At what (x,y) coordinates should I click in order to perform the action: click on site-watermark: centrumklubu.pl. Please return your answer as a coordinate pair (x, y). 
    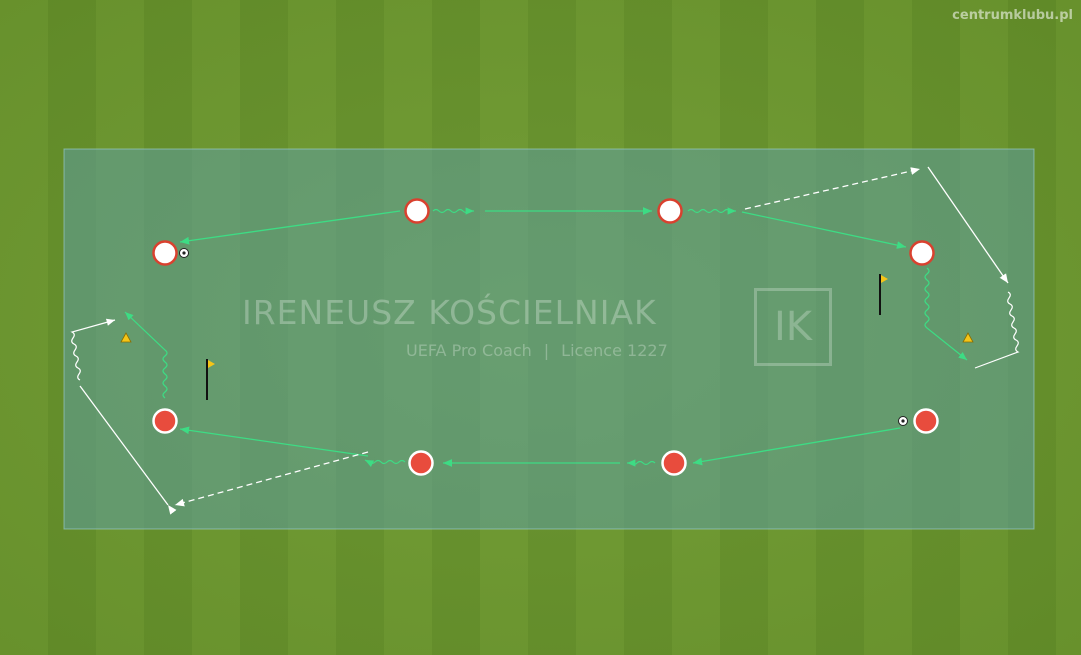
    Looking at the image, I should click on (1012, 15).